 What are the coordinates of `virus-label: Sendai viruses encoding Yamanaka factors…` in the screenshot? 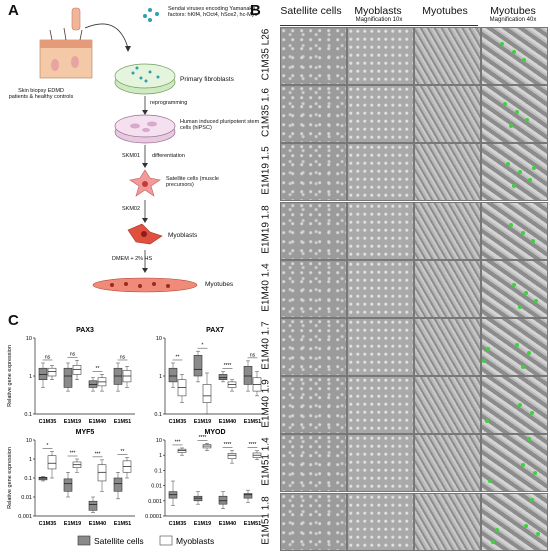 It's located at (213, 12).